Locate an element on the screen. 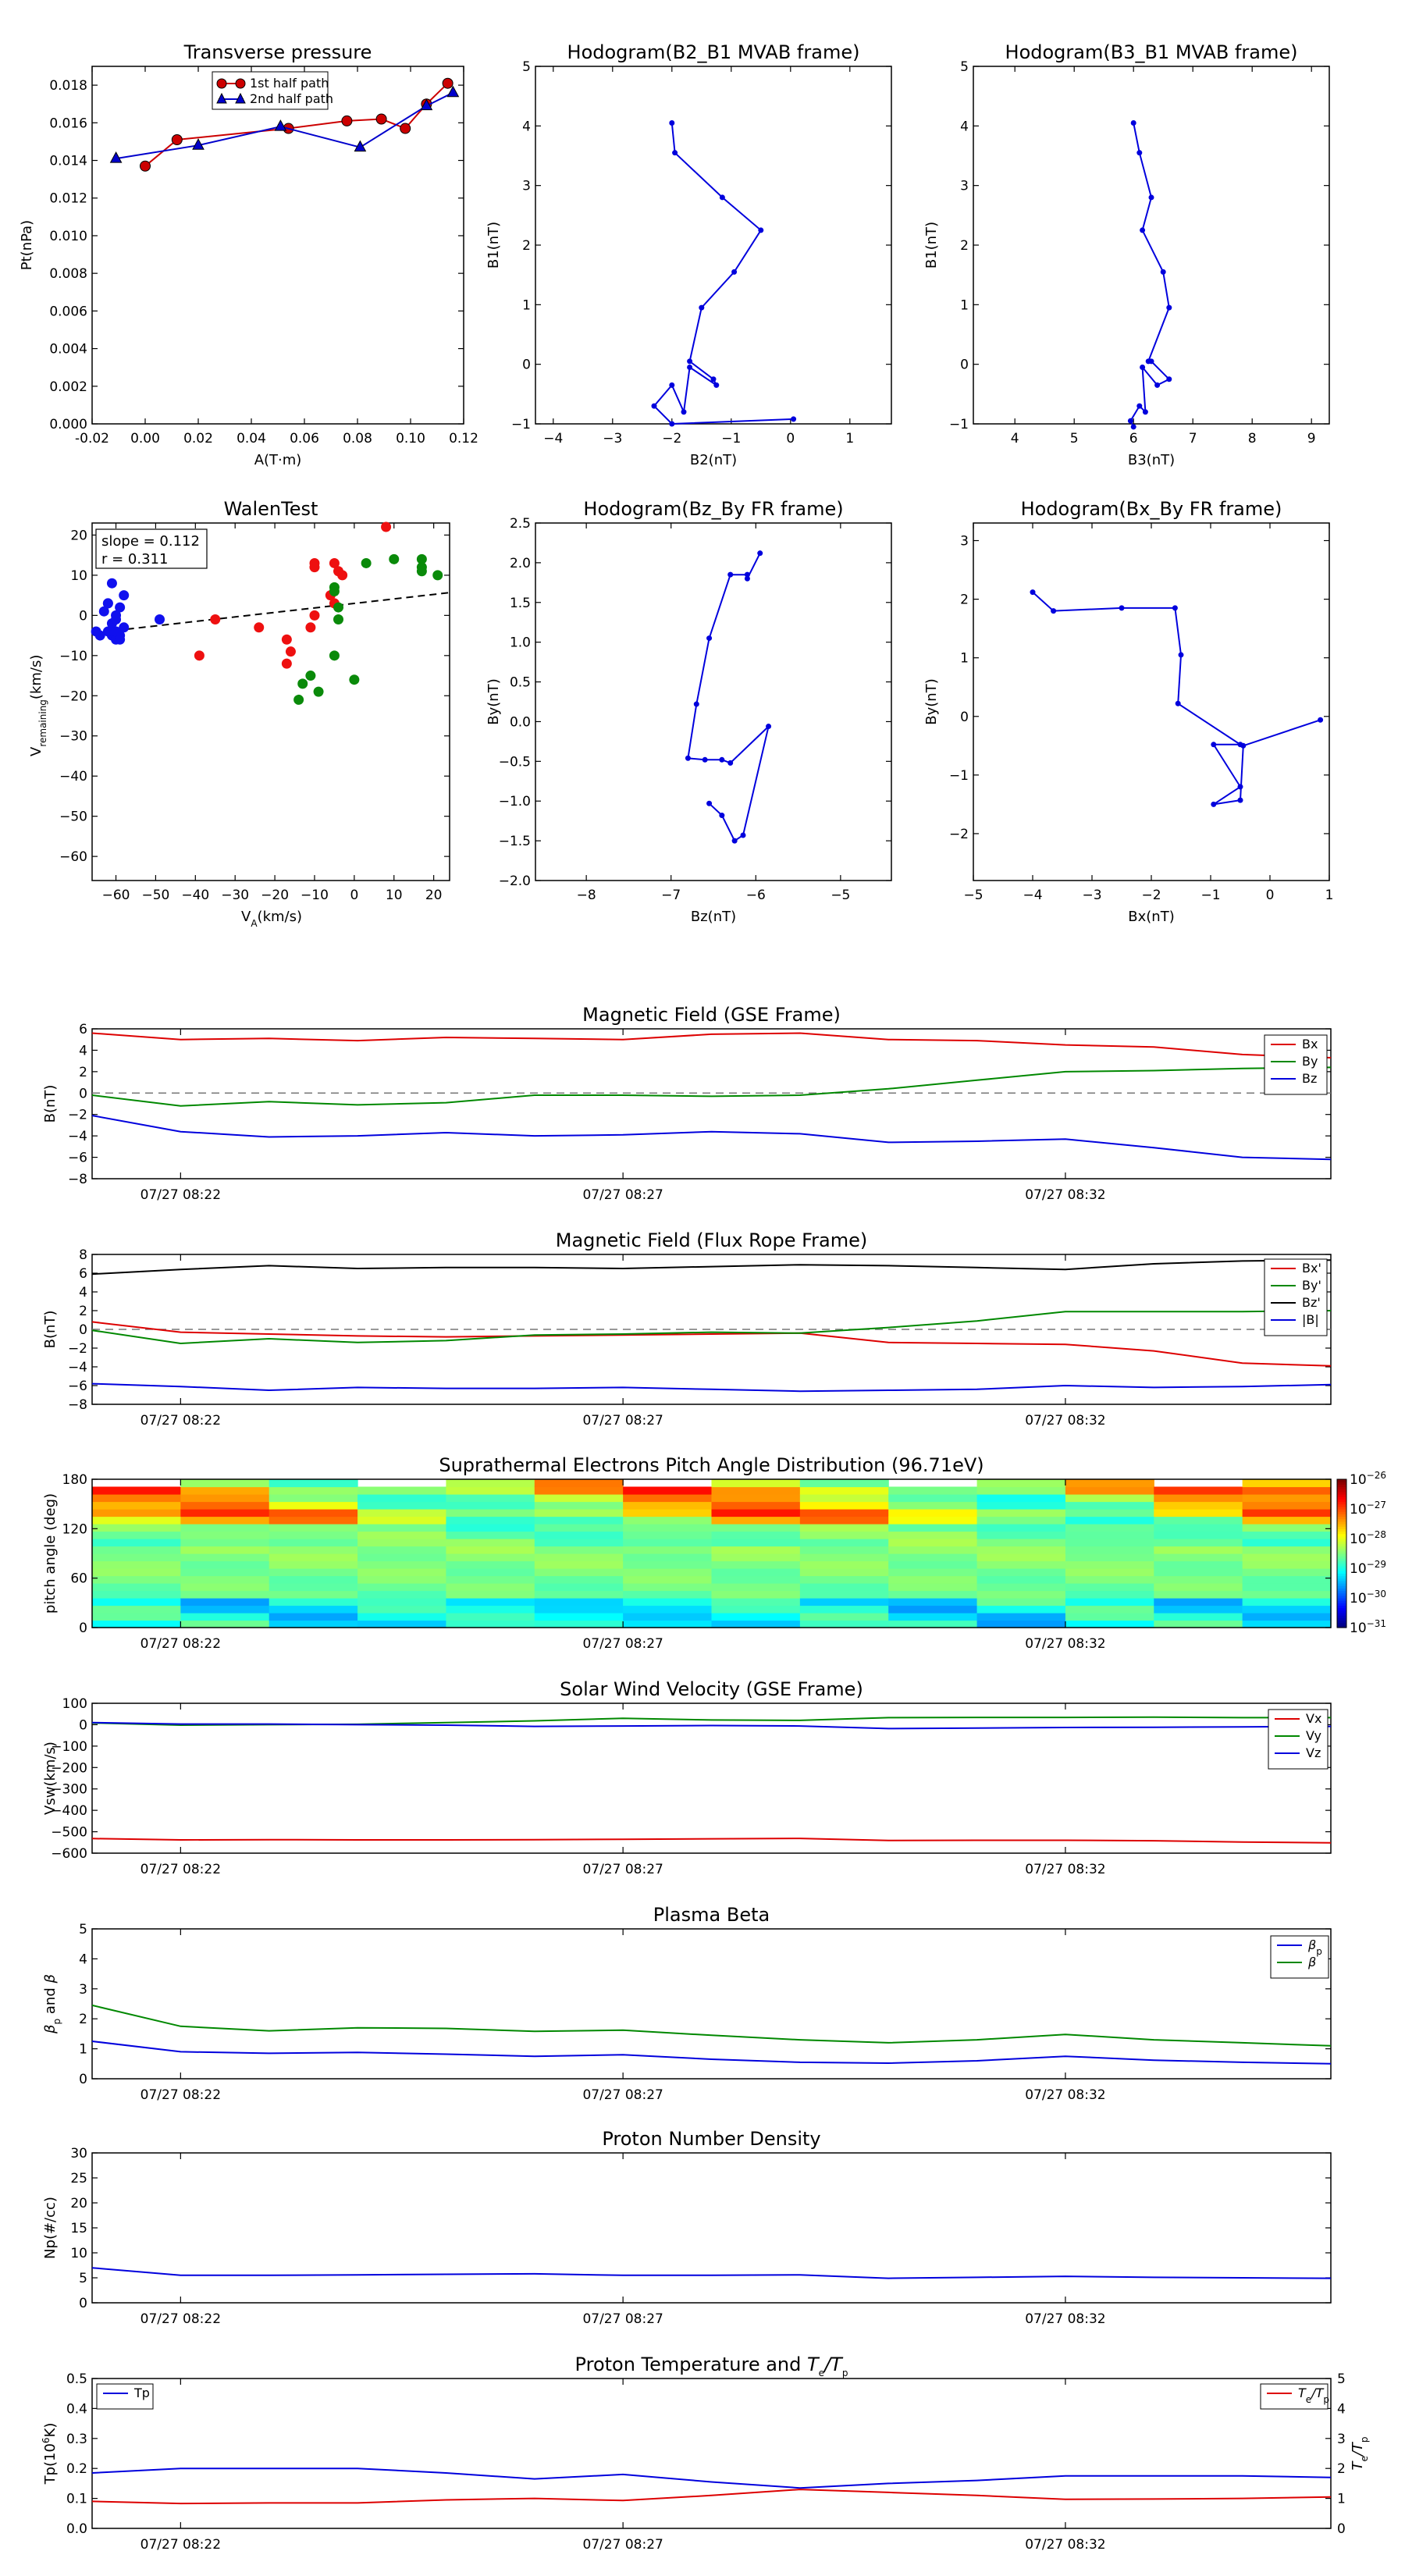 Image resolution: width=1405 pixels, height=2576 pixels. temp-title-part: T is located at coordinates (837, 2364).